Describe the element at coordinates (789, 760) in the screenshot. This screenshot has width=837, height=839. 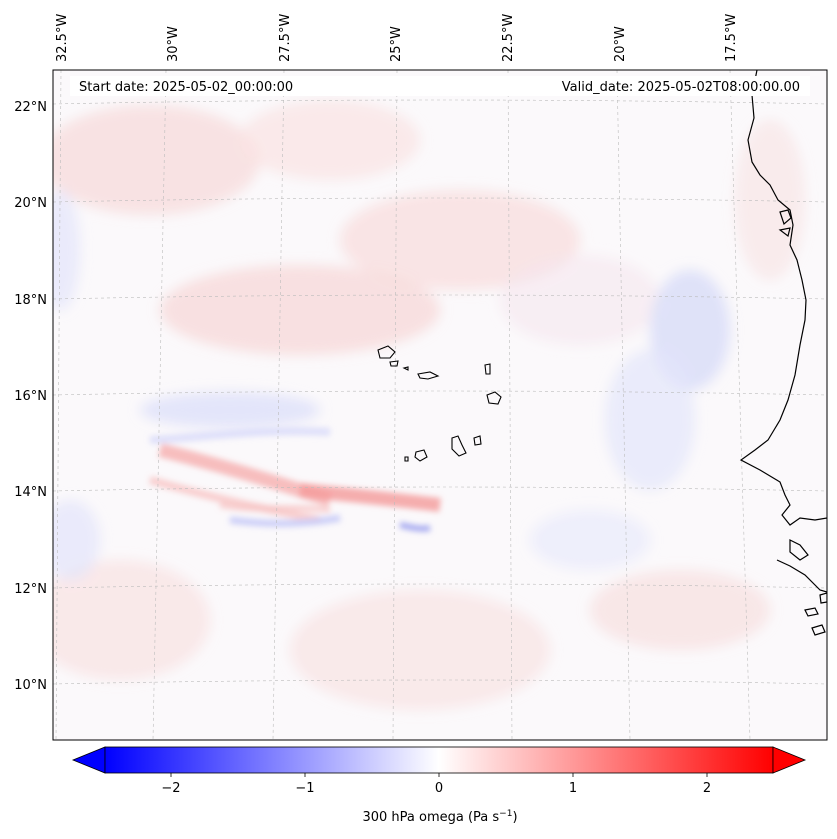
I see `colorbar-max-extend` at that location.